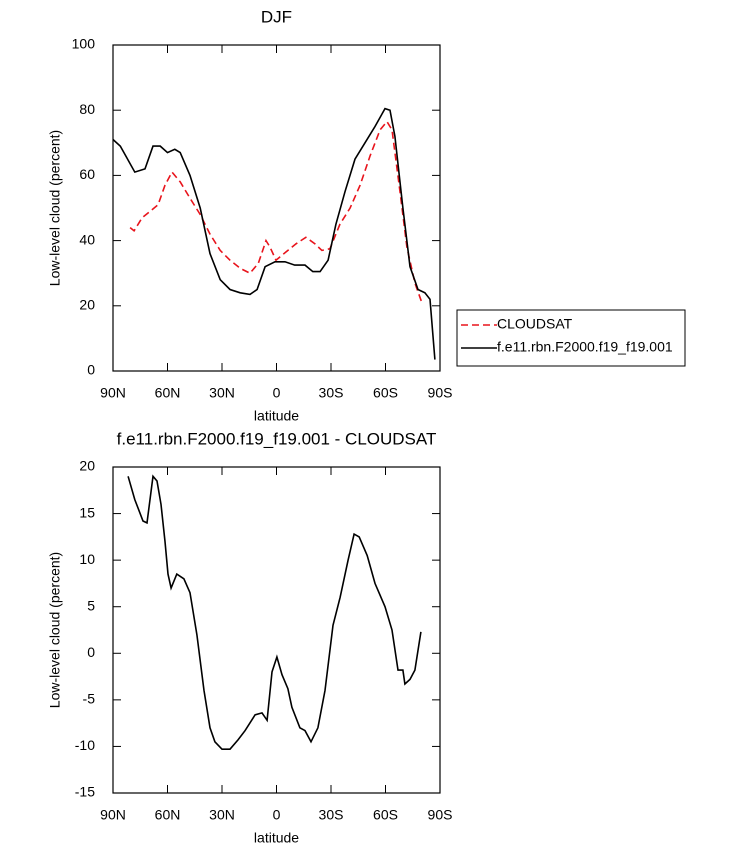 The image size is (733, 855). What do you see at coordinates (89, 699) in the screenshot?
I see `y-tick-label: -5` at bounding box center [89, 699].